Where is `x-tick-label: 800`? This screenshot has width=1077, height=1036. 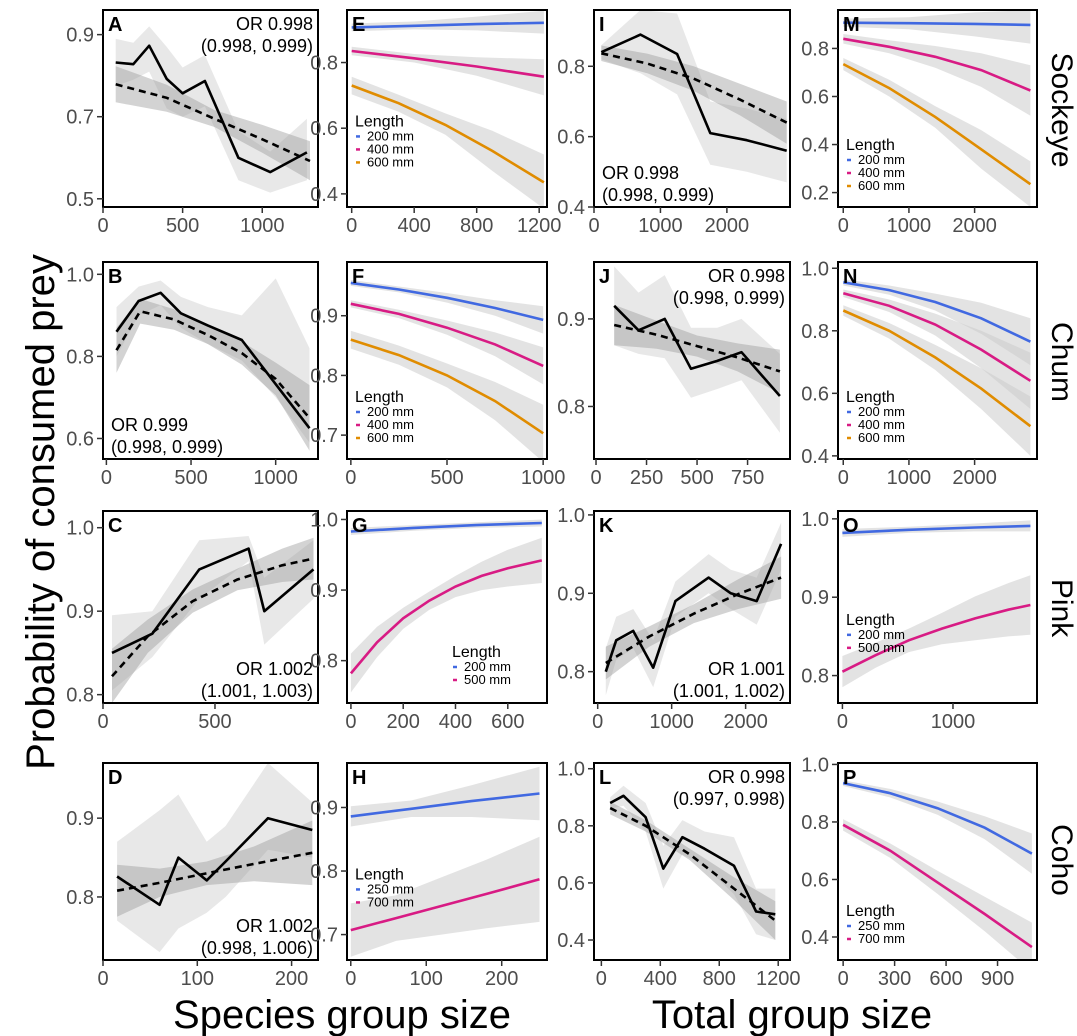
x-tick-label: 800 is located at coordinates (476, 226).